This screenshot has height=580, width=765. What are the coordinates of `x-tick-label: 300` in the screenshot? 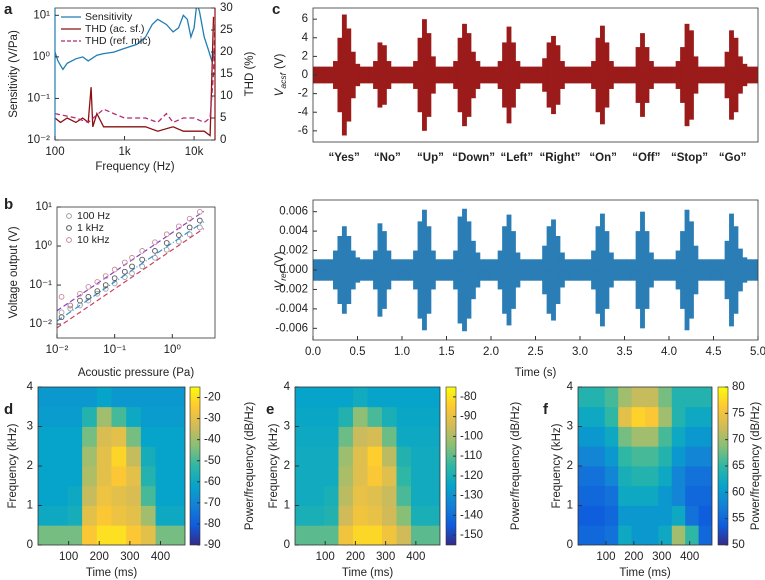 It's located at (129, 557).